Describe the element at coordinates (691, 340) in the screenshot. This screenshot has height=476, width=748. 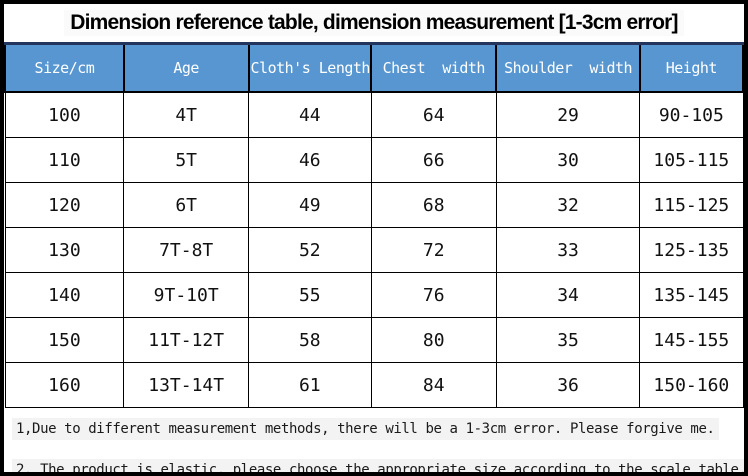
I see `table-cell: 145-155` at that location.